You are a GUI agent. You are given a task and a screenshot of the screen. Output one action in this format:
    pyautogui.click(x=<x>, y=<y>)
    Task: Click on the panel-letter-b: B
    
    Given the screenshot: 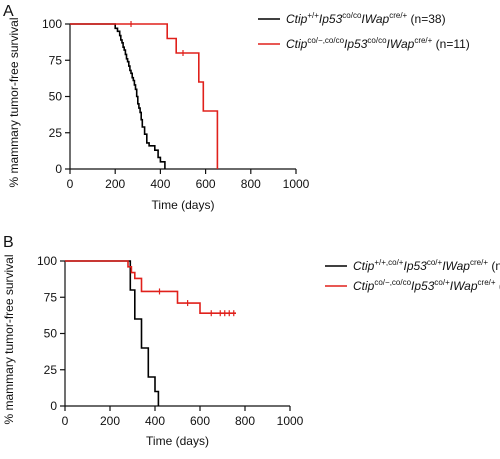 What is the action you would take?
    pyautogui.click(x=8, y=242)
    